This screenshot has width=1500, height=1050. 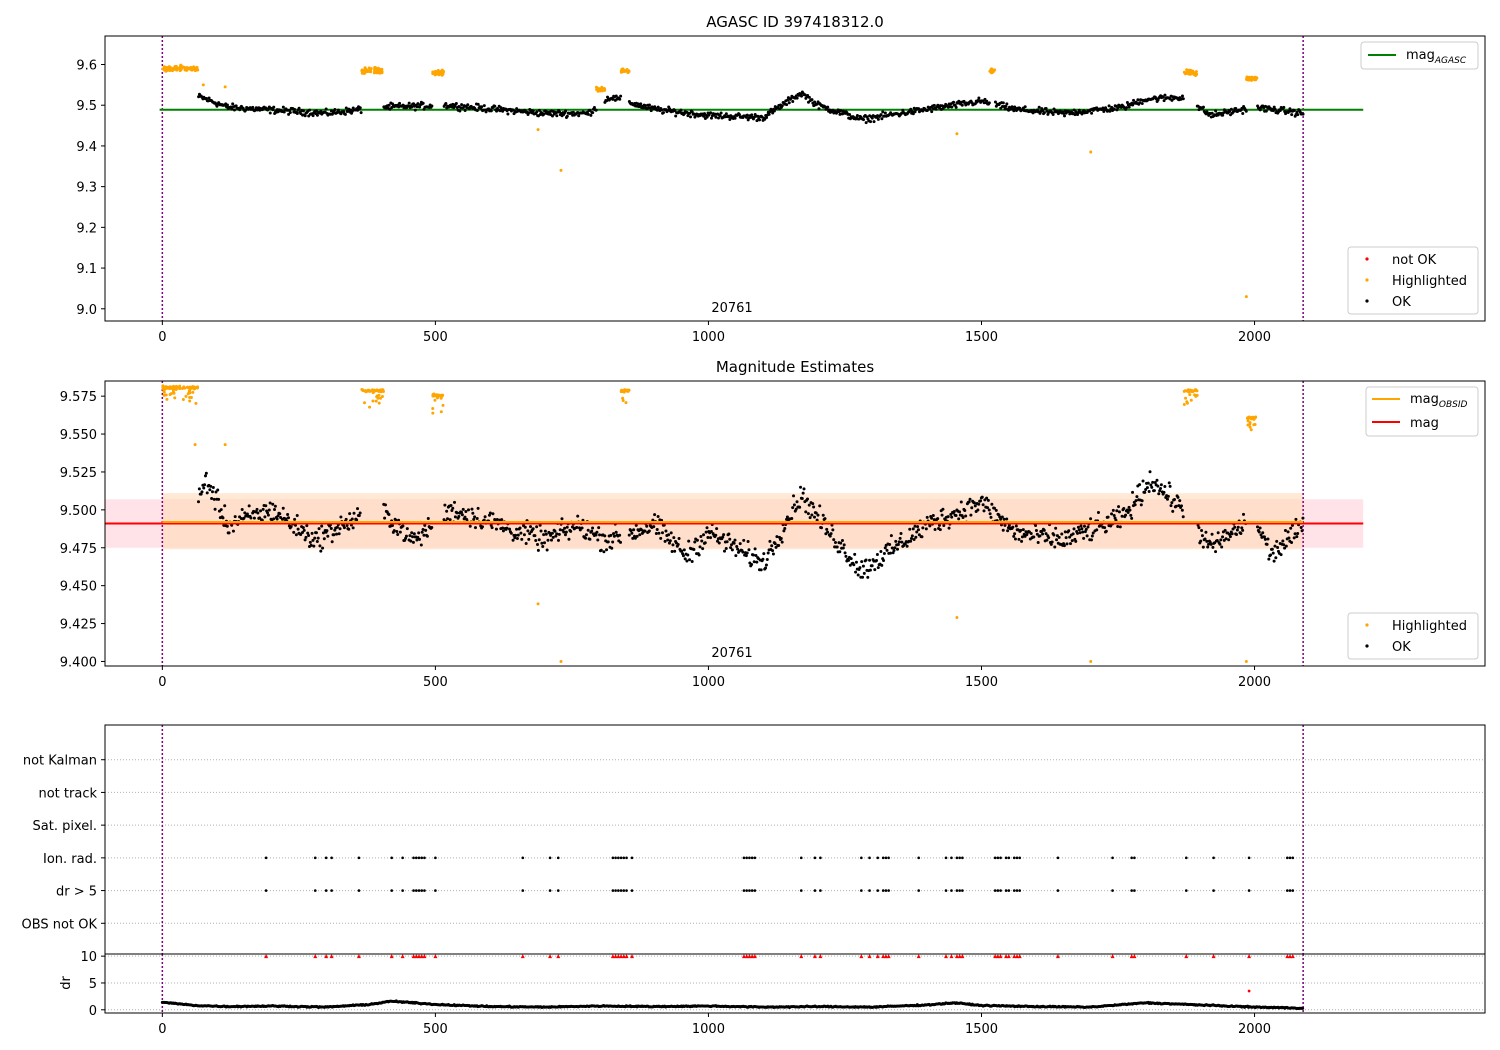 What do you see at coordinates (1424, 399) in the screenshot?
I see `legend-label-mag-obsid: mag` at bounding box center [1424, 399].